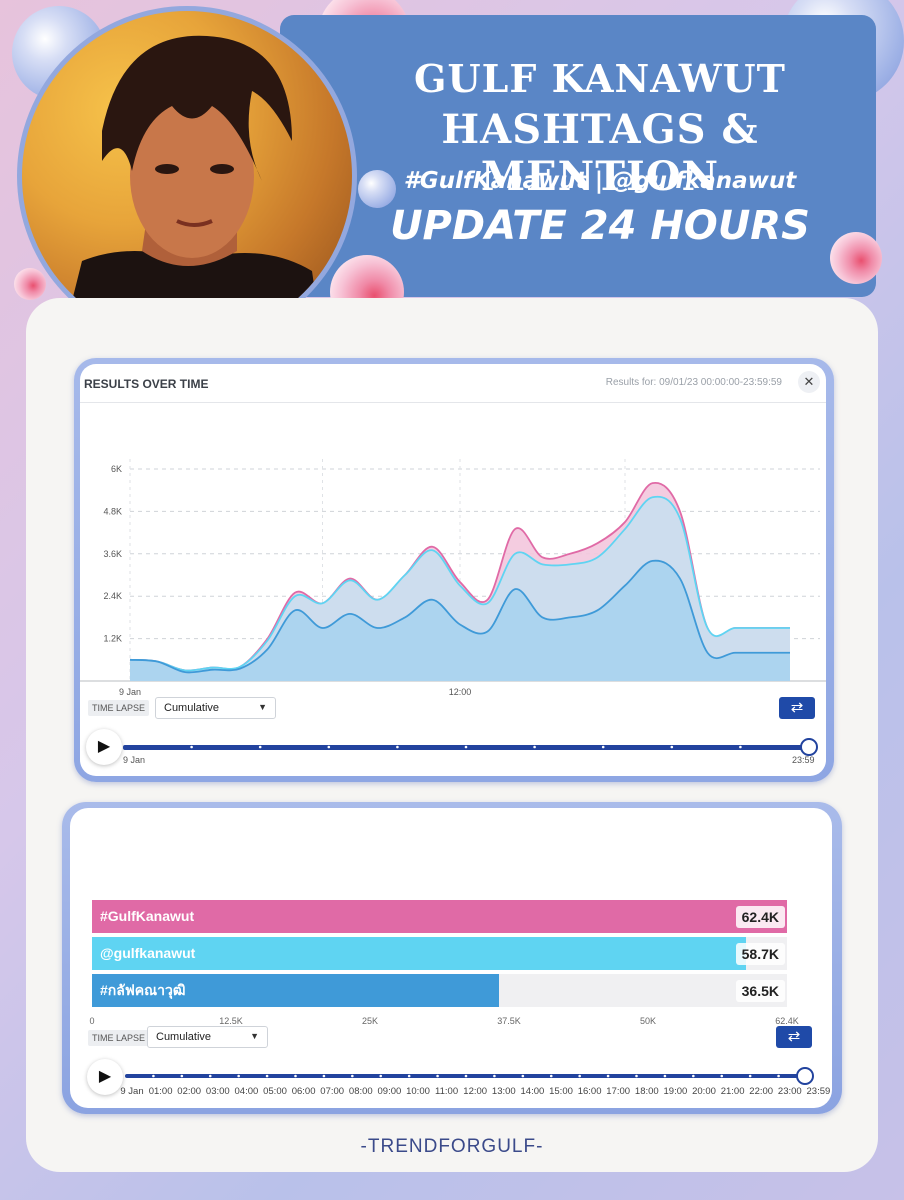 The width and height of the screenshot is (904, 1200). I want to click on hour-label: 09:00, so click(389, 1091).